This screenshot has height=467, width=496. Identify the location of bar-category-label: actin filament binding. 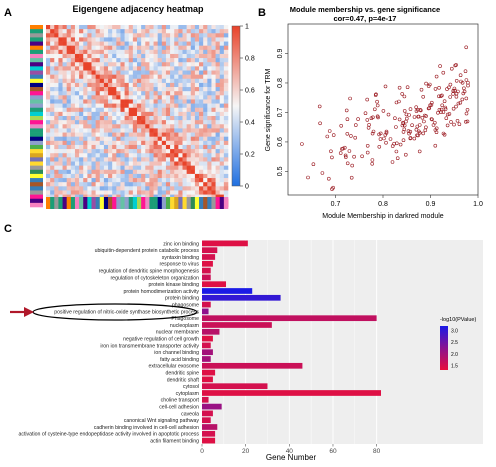
(174, 442).